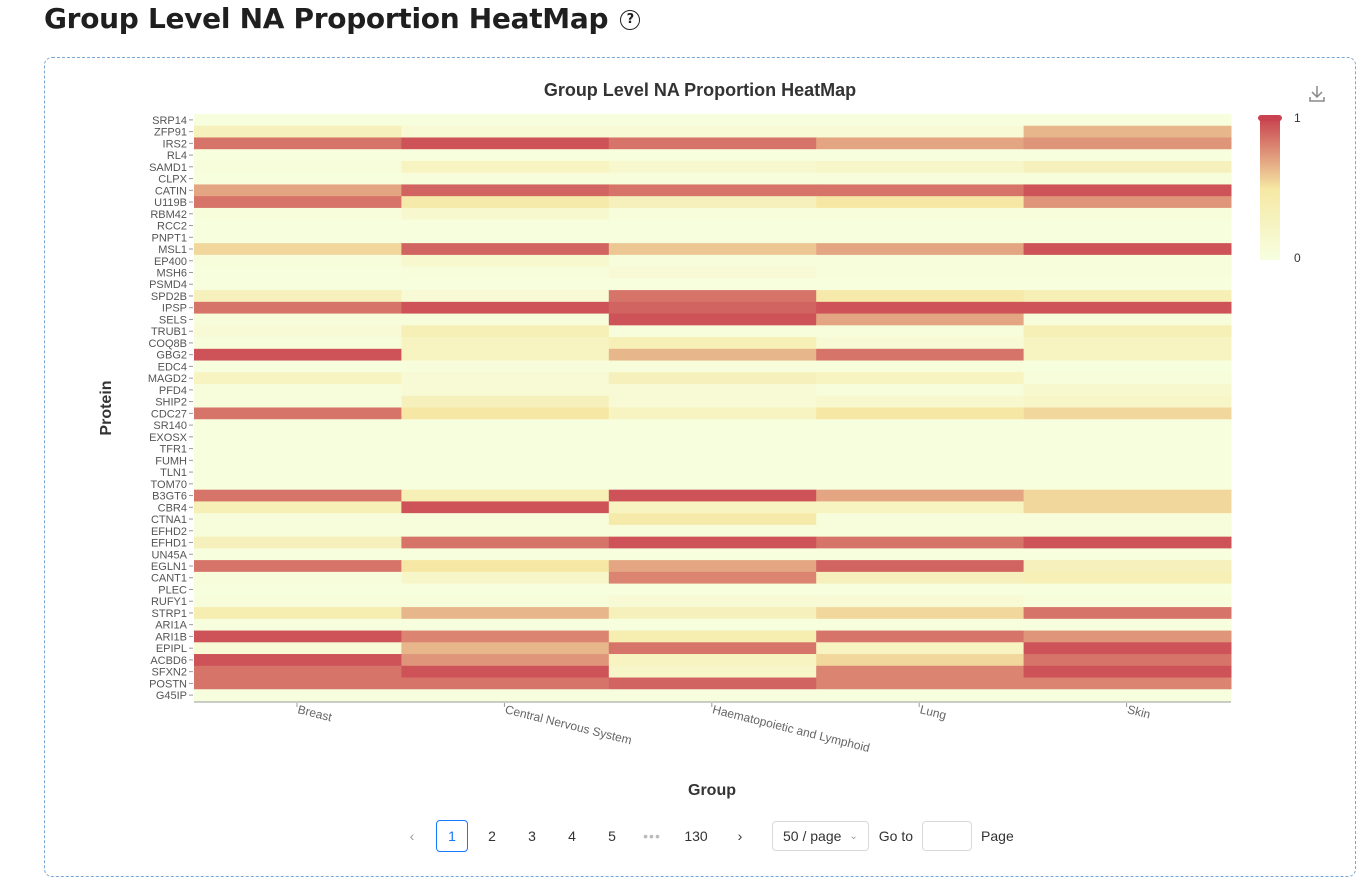 The height and width of the screenshot is (877, 1371). Describe the element at coordinates (572, 836) in the screenshot. I see `page-4-button: 4` at that location.